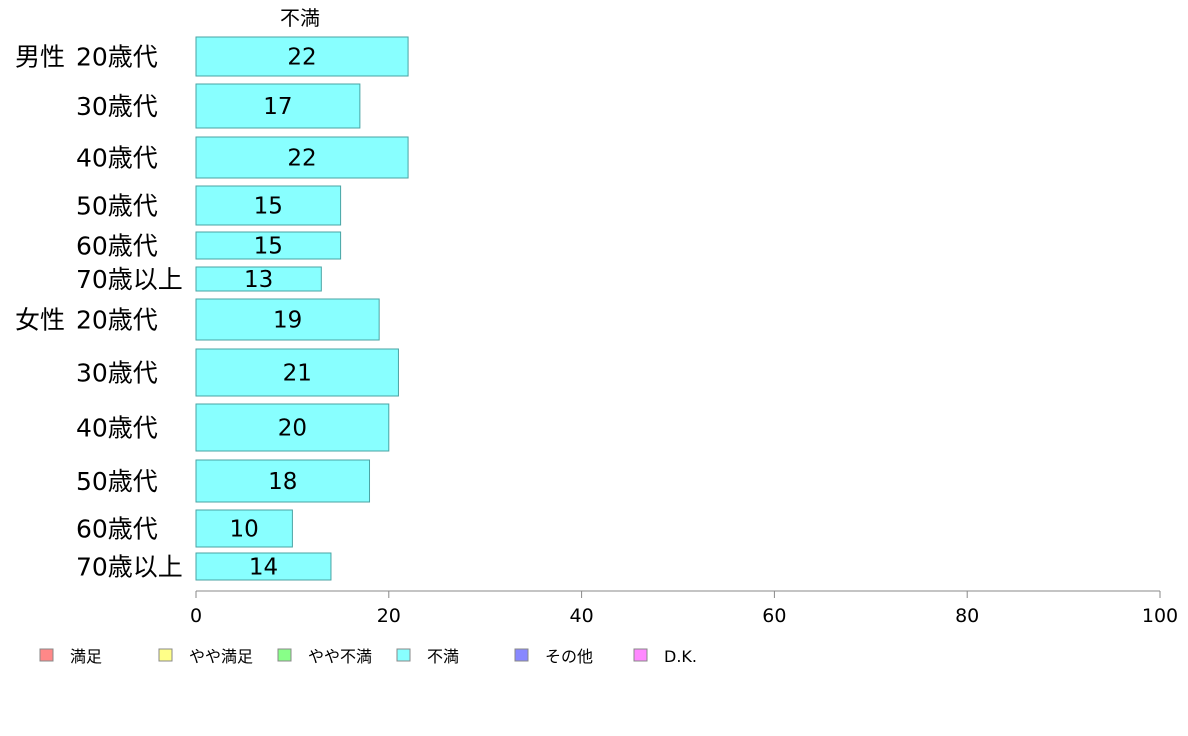 The image size is (1188, 736). I want to click on group-label: 男性, so click(40, 57).